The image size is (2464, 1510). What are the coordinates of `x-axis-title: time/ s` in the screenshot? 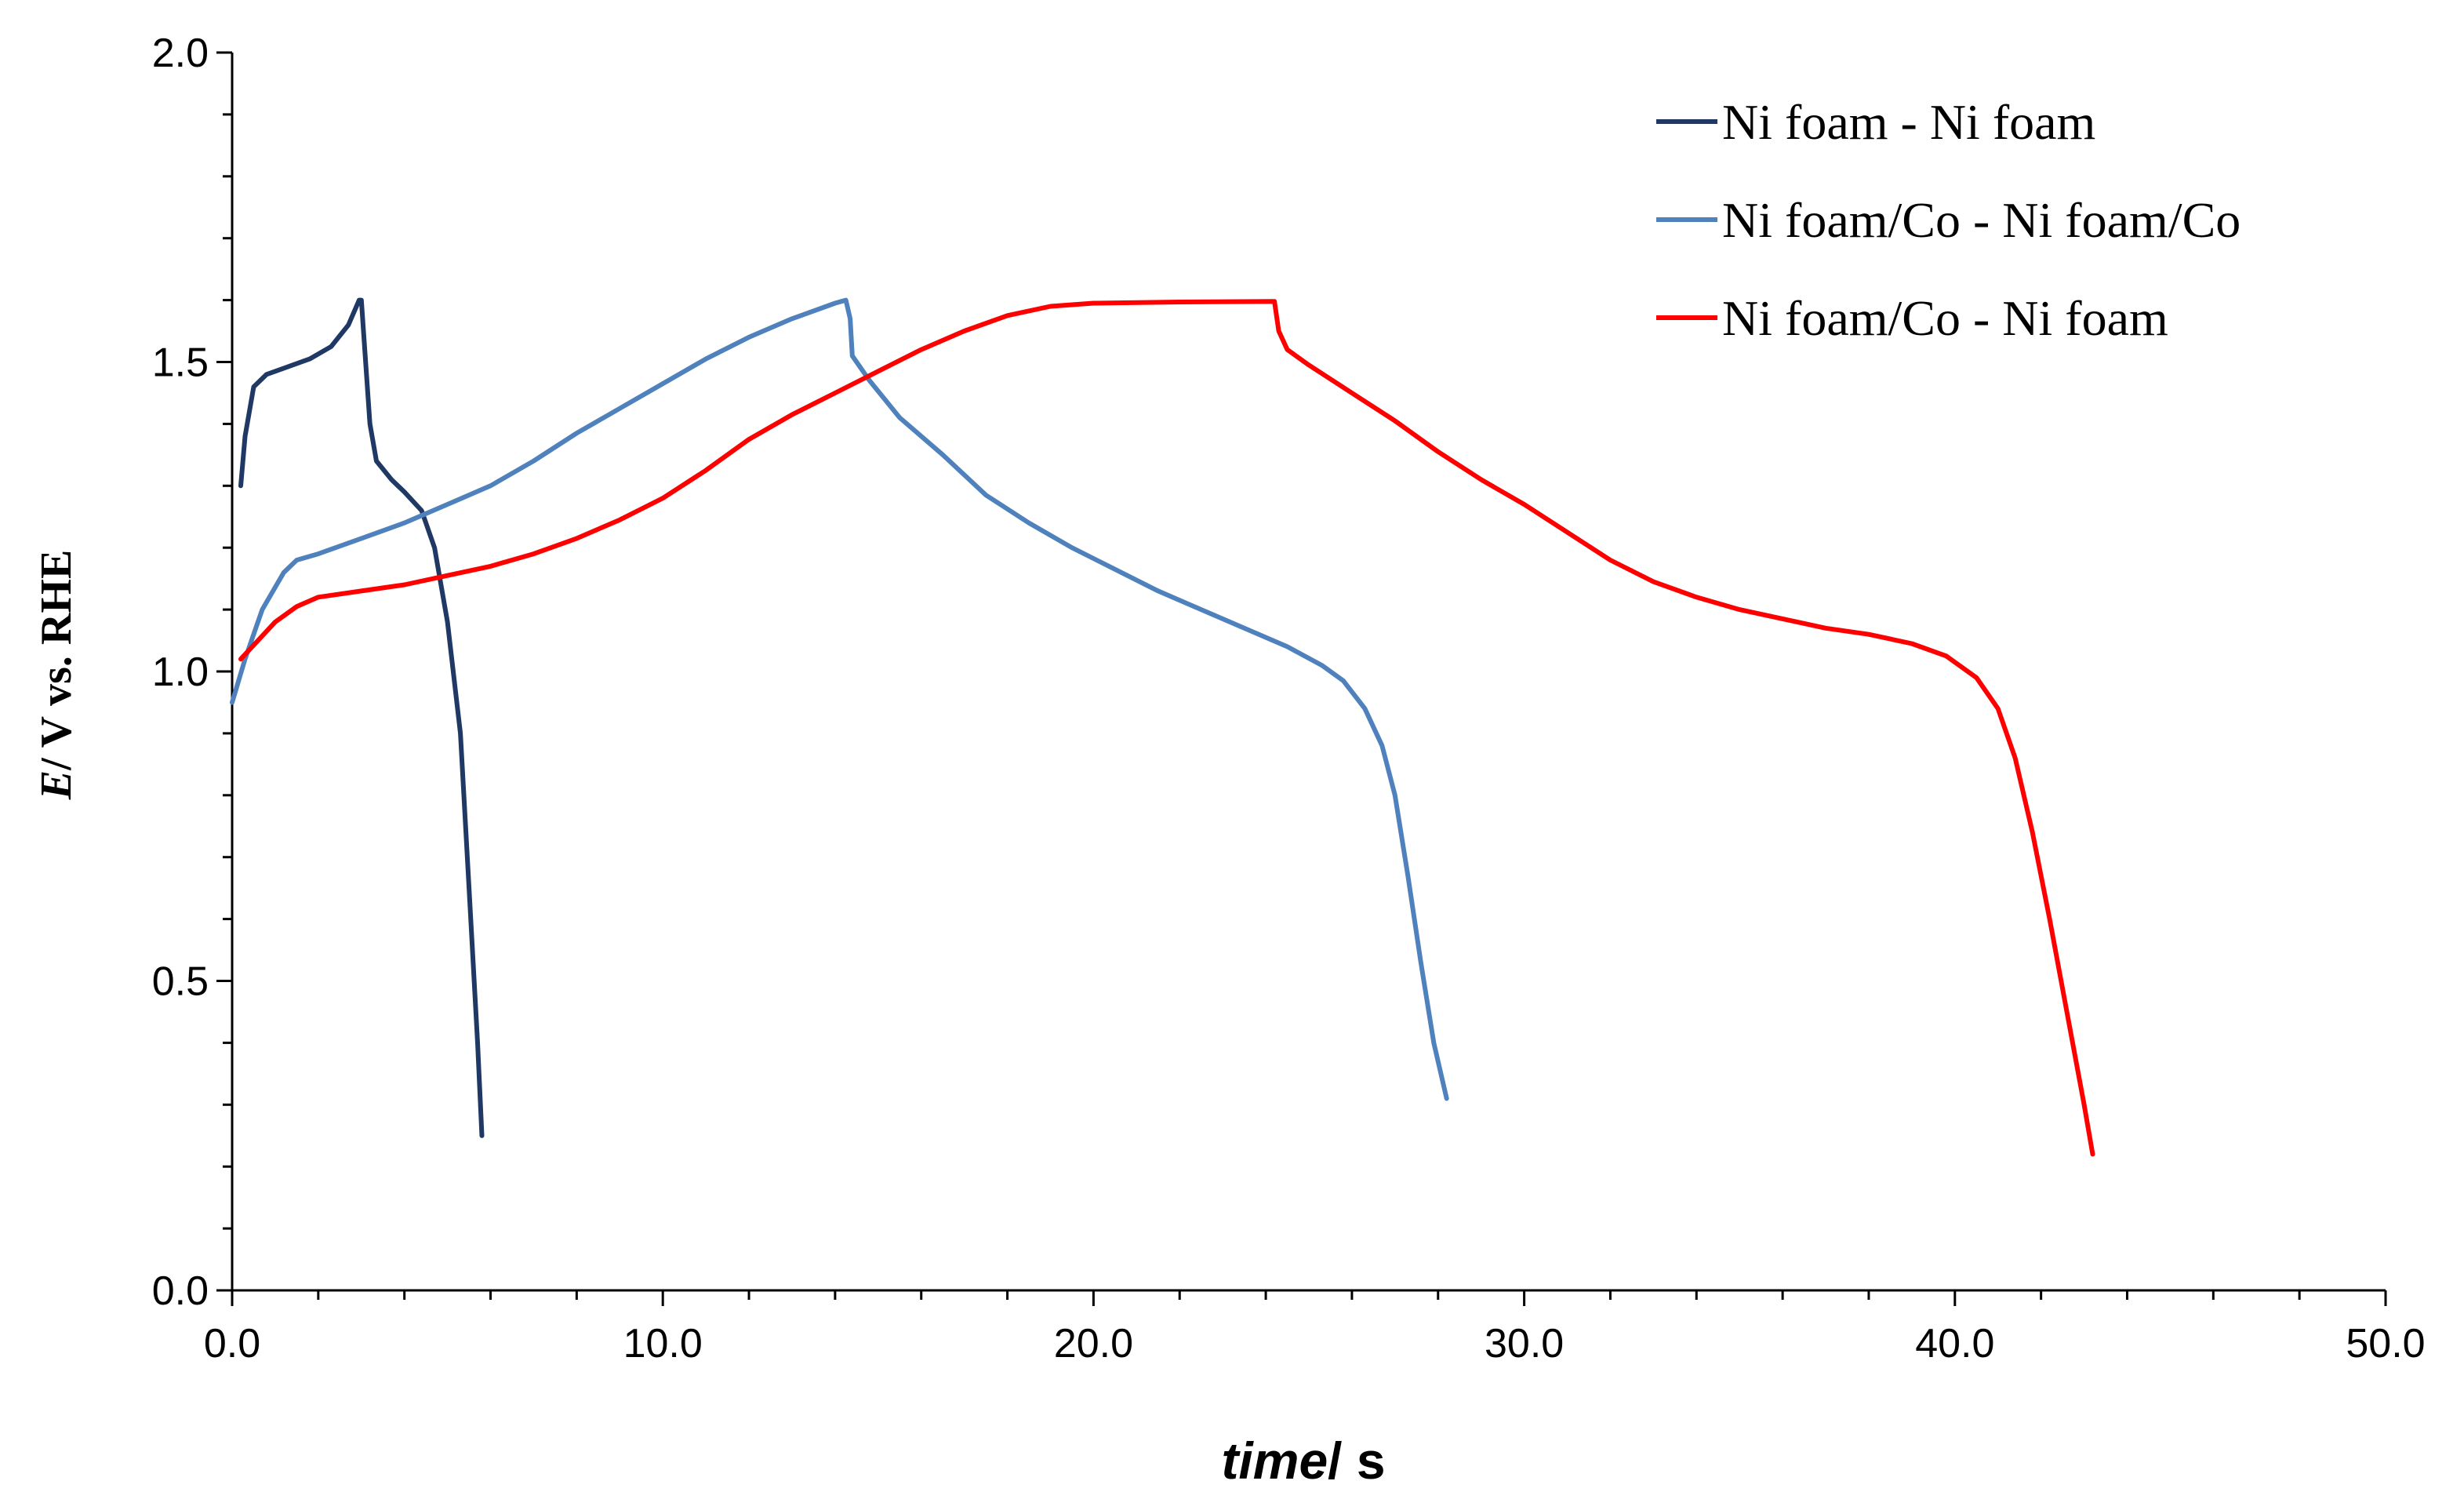 It's located at (1303, 1461).